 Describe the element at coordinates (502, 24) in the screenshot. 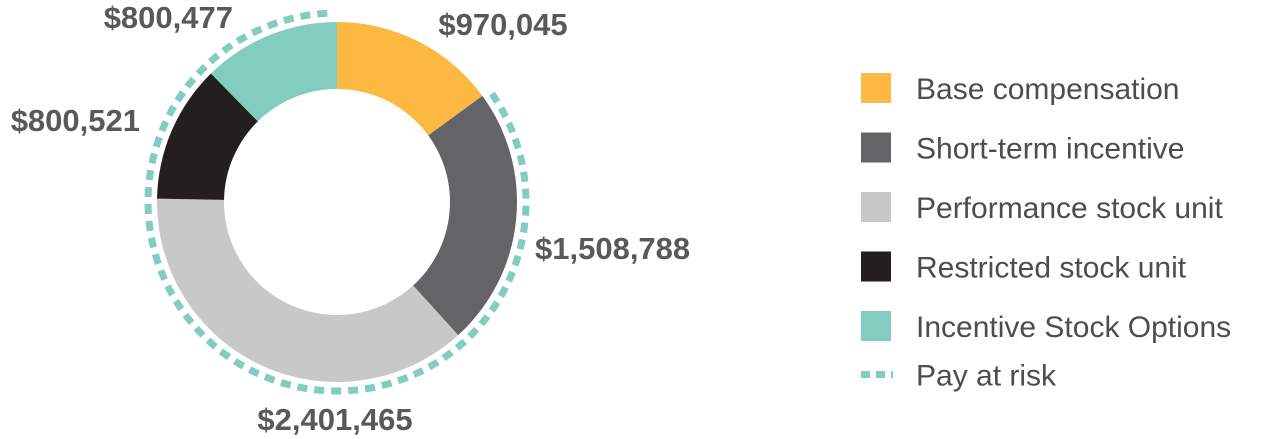

I see `value-label-base-compensation: $970,045` at that location.